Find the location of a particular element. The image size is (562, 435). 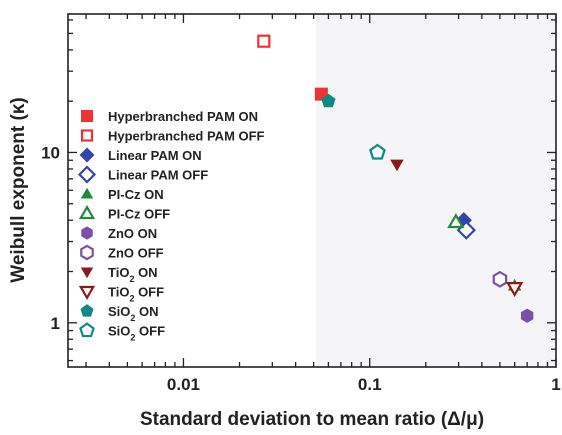

legend-item: SiO2 ON is located at coordinates (119, 313).